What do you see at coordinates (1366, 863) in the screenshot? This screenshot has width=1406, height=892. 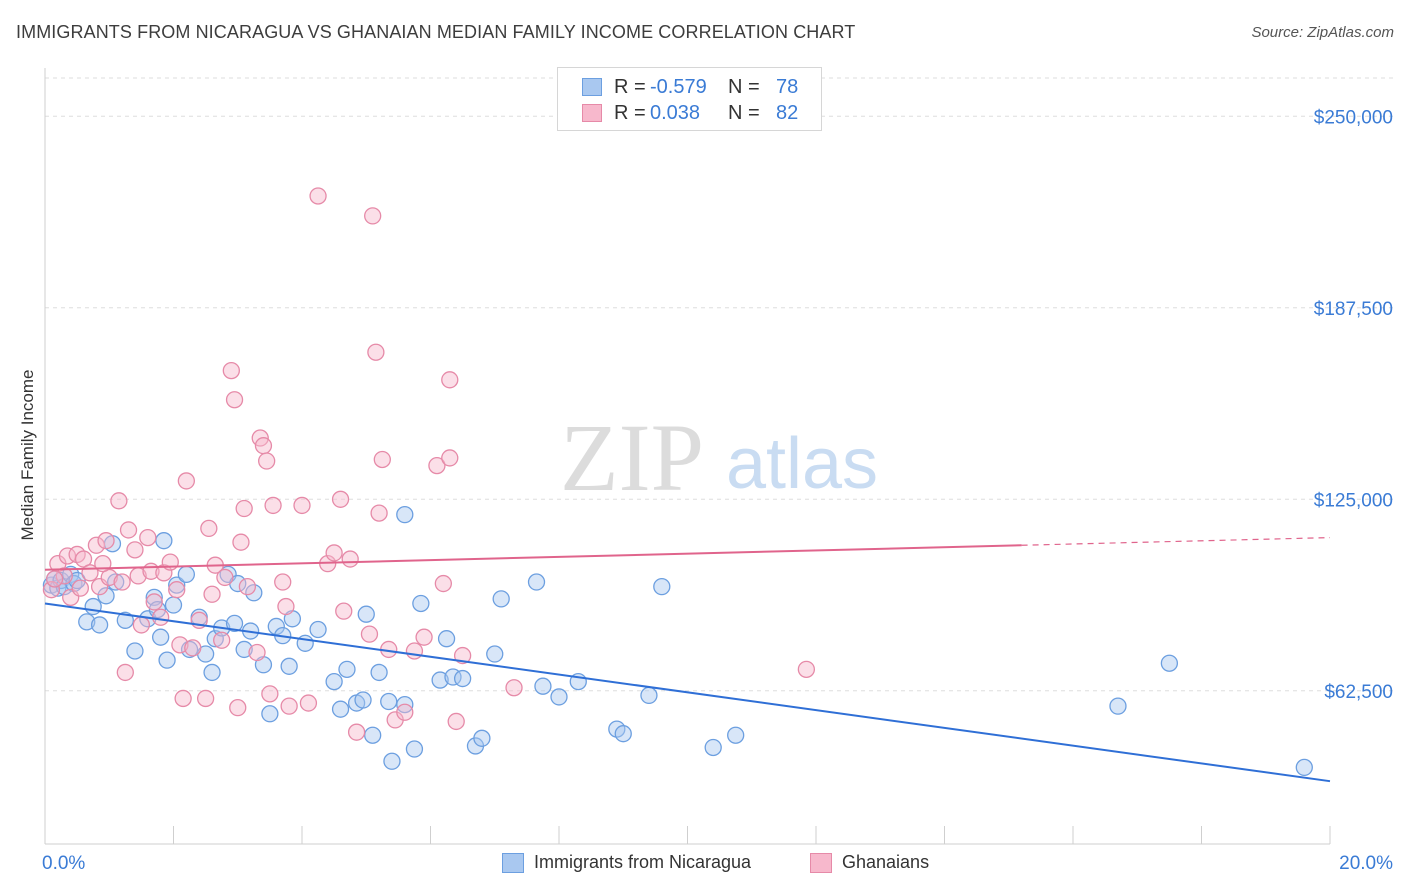 I see `x-tick-label: 20.0%` at bounding box center [1366, 863].